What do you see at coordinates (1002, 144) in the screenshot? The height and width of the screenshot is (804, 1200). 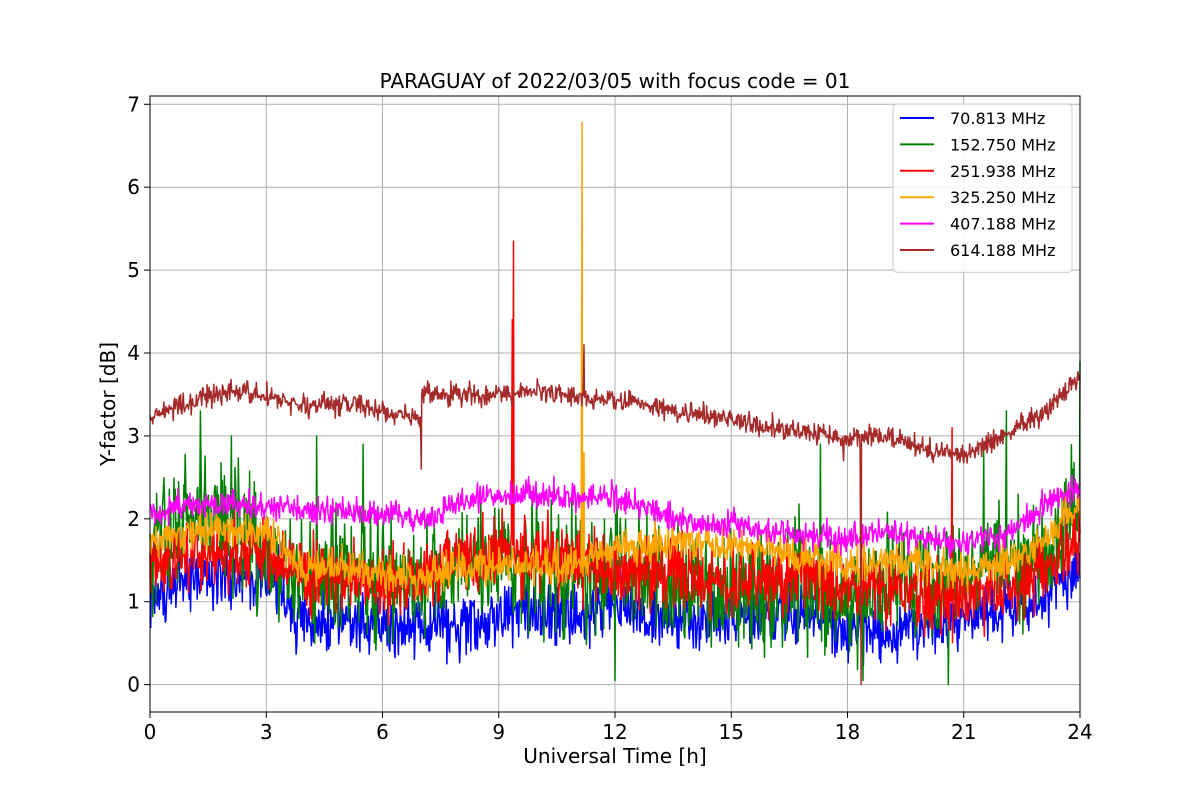 I see `legend-label: 152.750 MHz` at bounding box center [1002, 144].